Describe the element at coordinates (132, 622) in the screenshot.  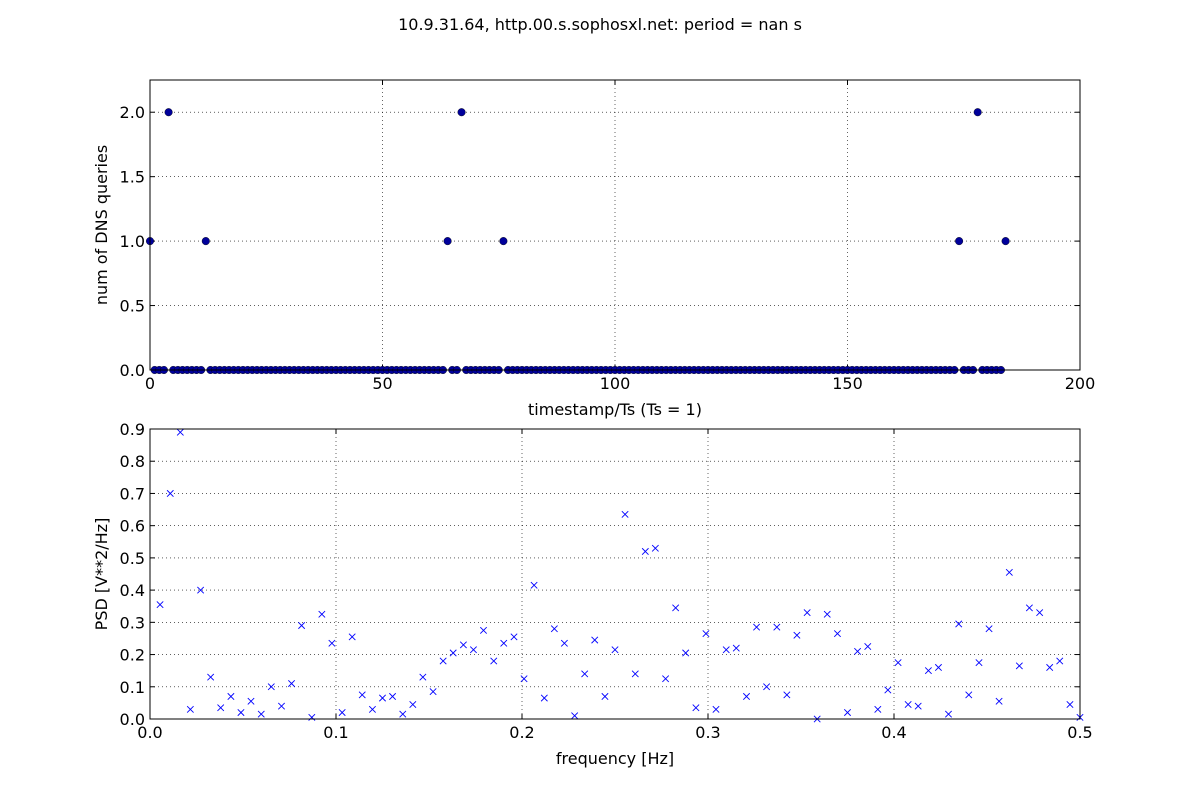
I see `y-tick-label: 0.3` at that location.